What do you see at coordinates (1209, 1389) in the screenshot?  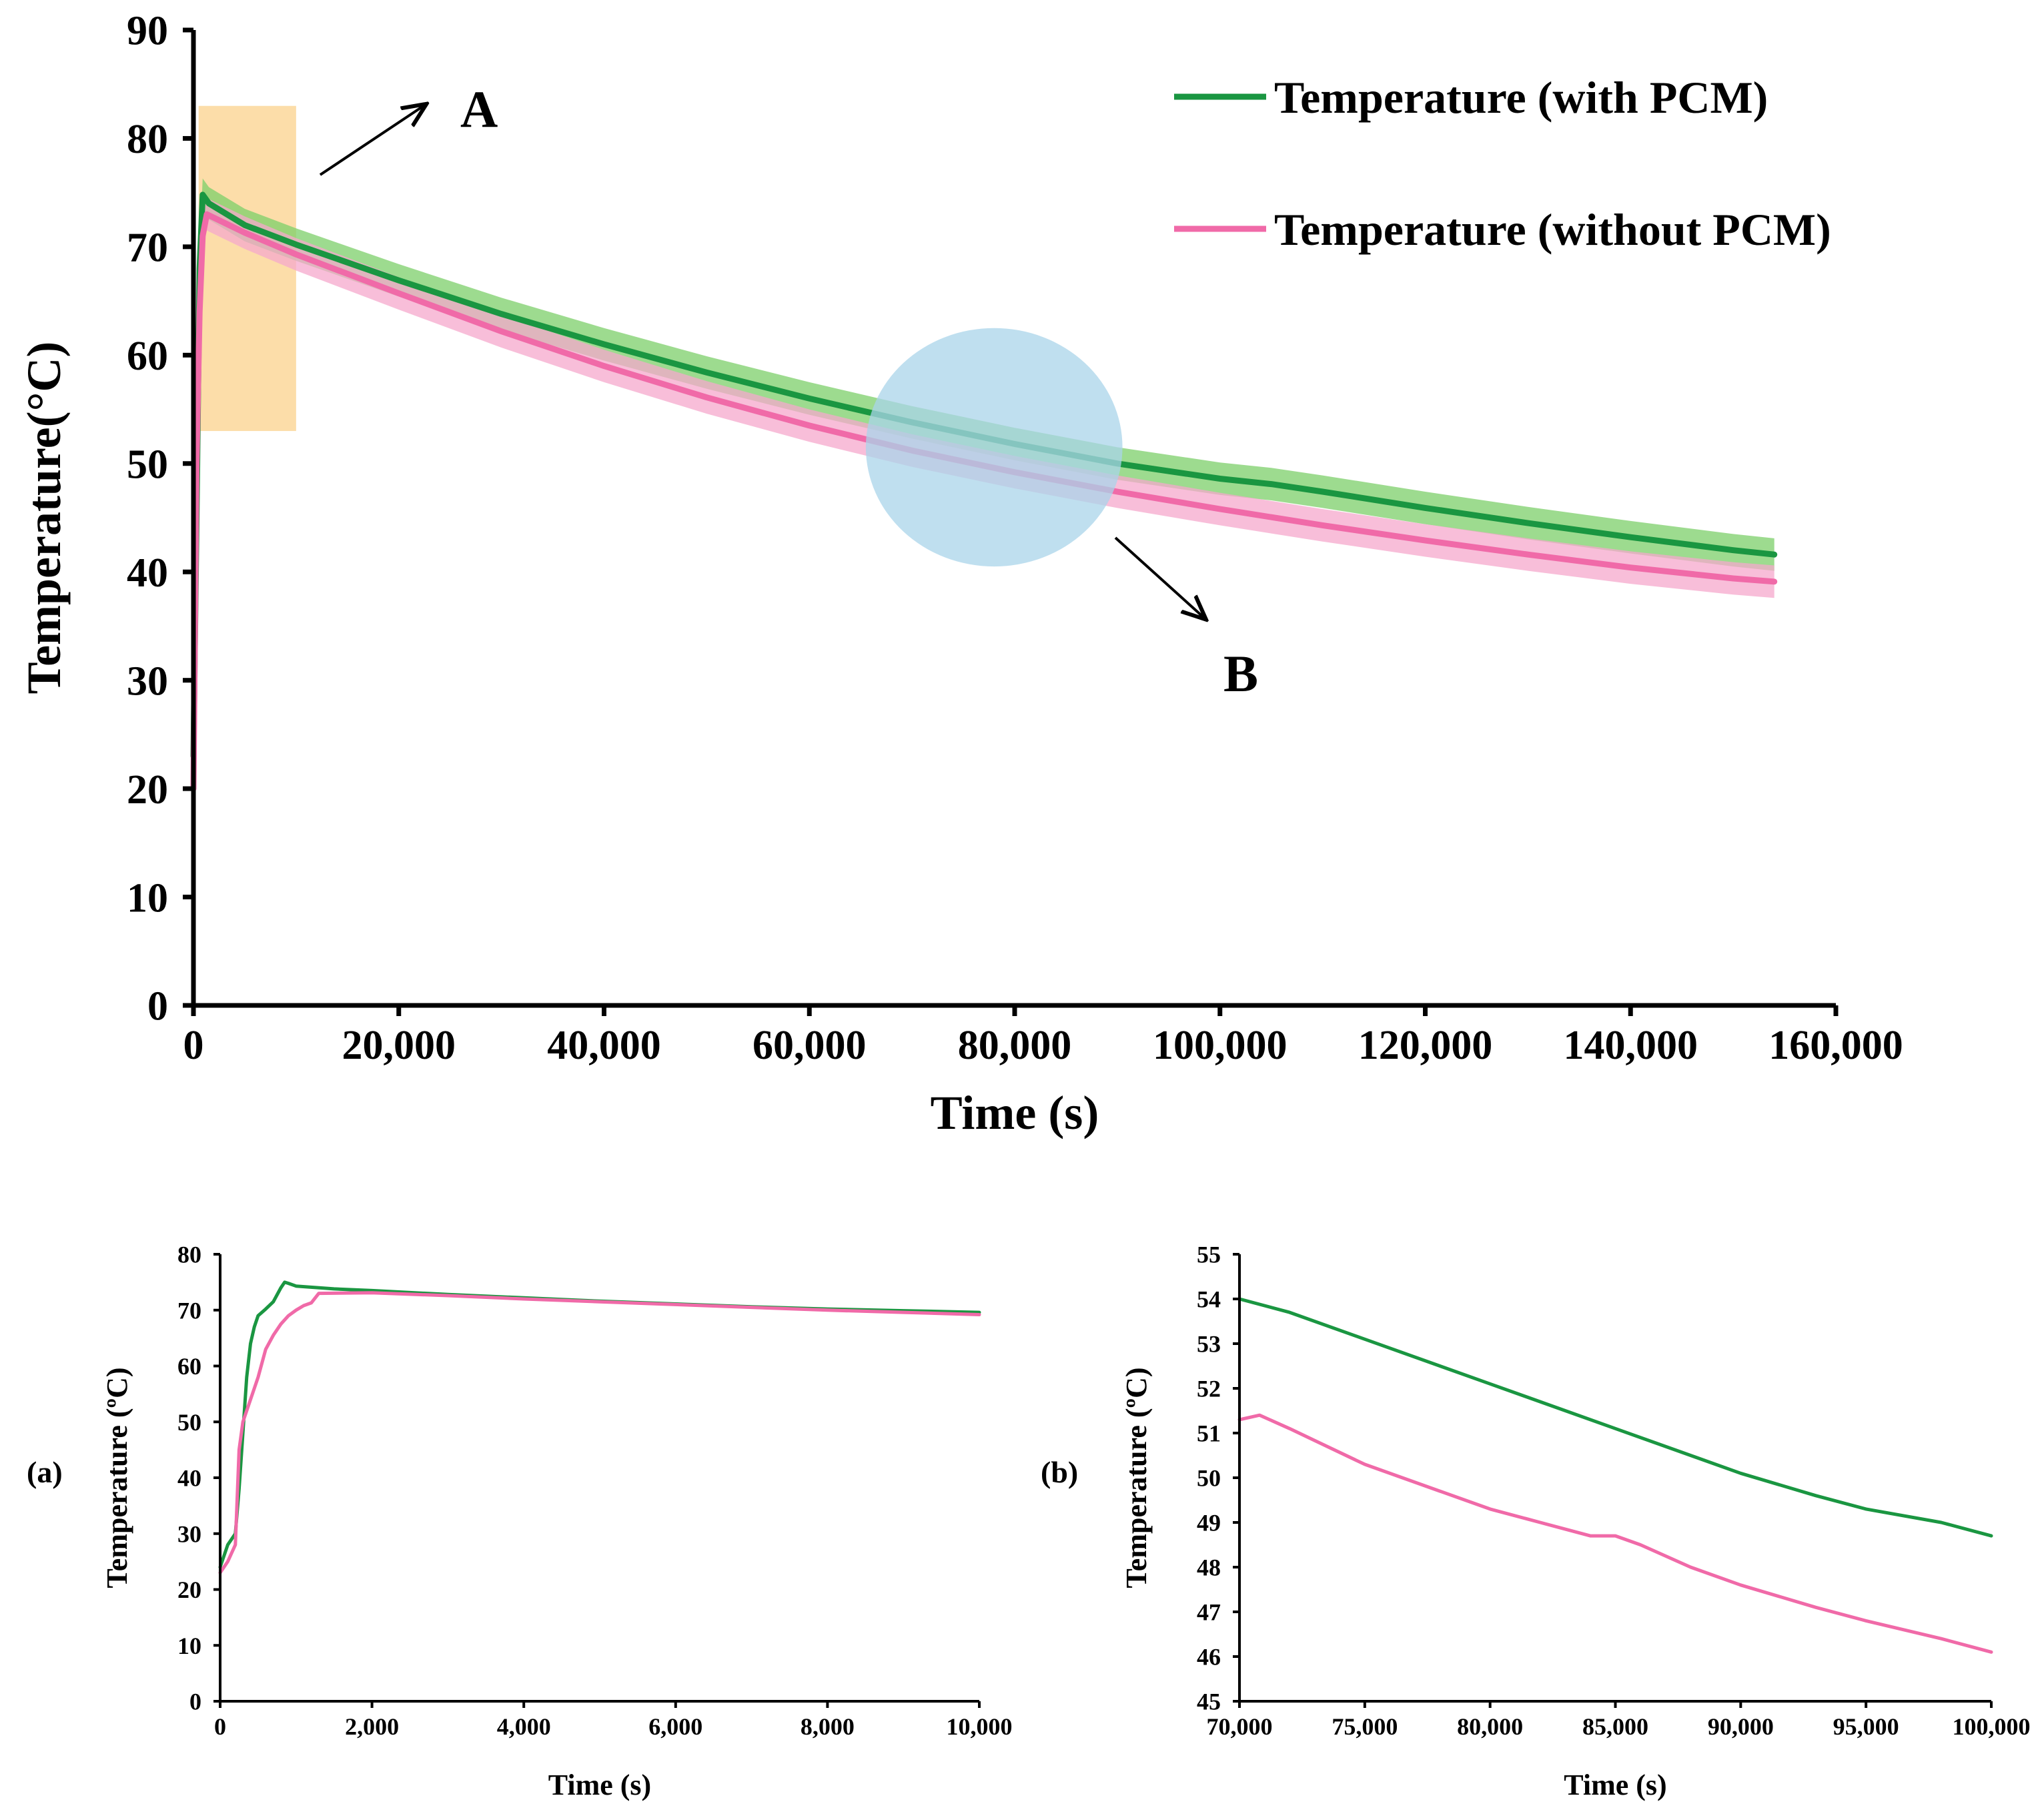 I see `y-tick-label: 52` at bounding box center [1209, 1389].